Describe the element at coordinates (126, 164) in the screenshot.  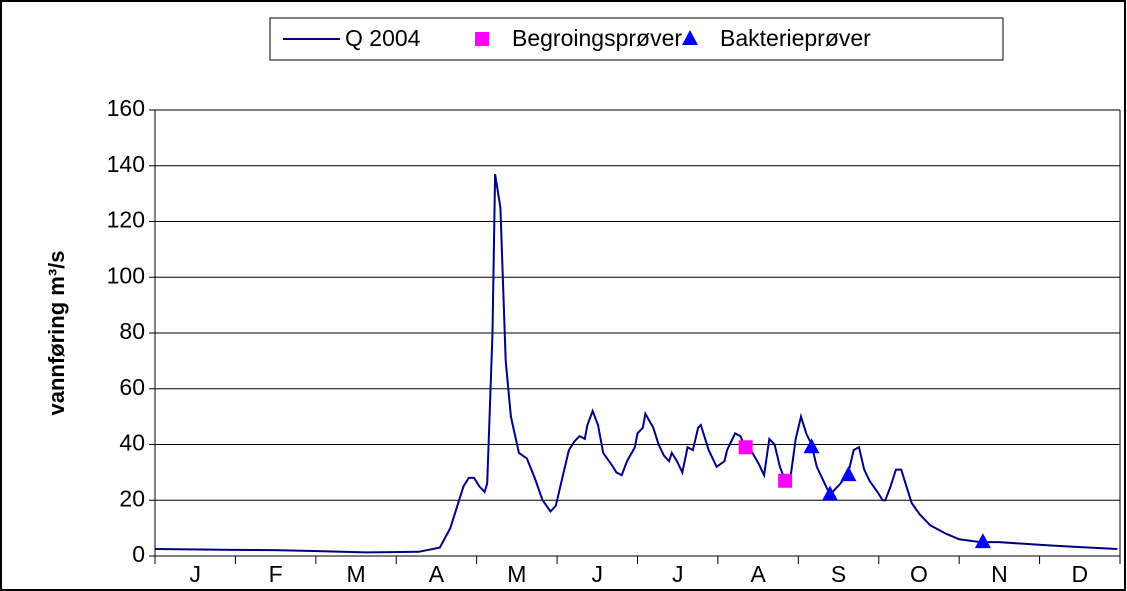
I see `y-tick-label: 140` at that location.